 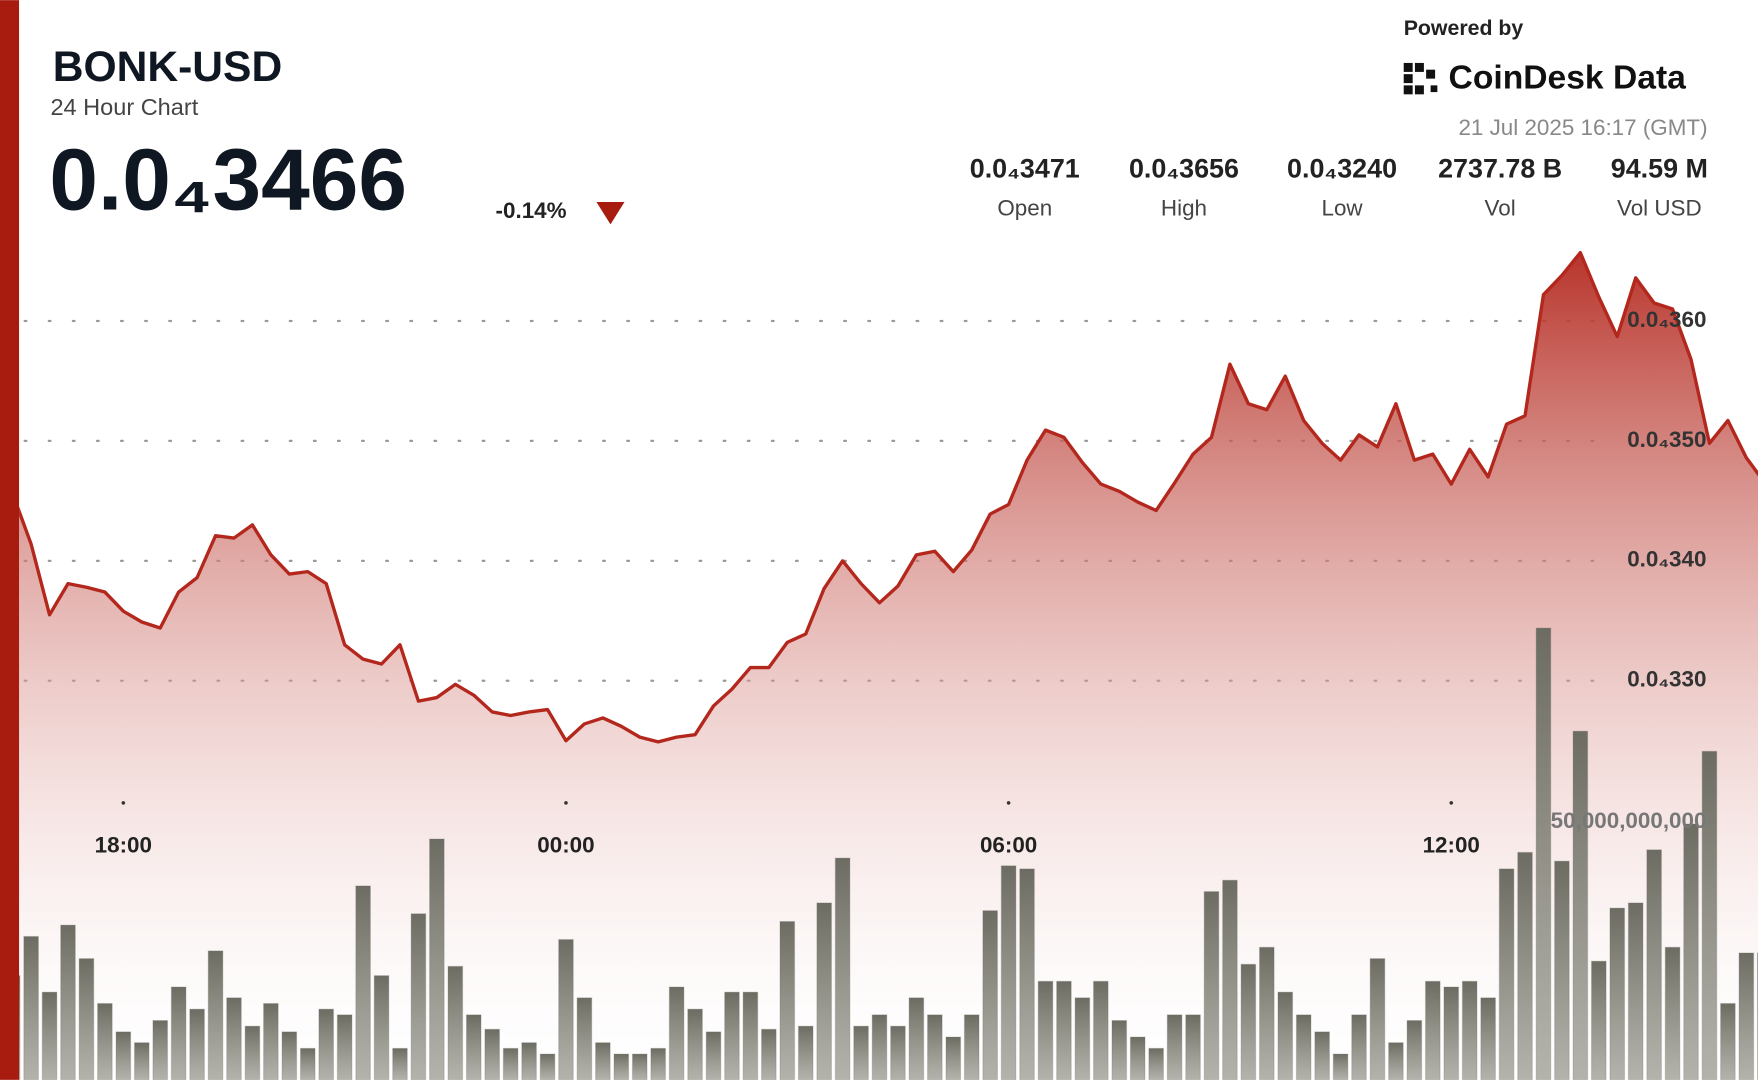 I want to click on stat-value: 0.0₄3240, so click(x=1342, y=169).